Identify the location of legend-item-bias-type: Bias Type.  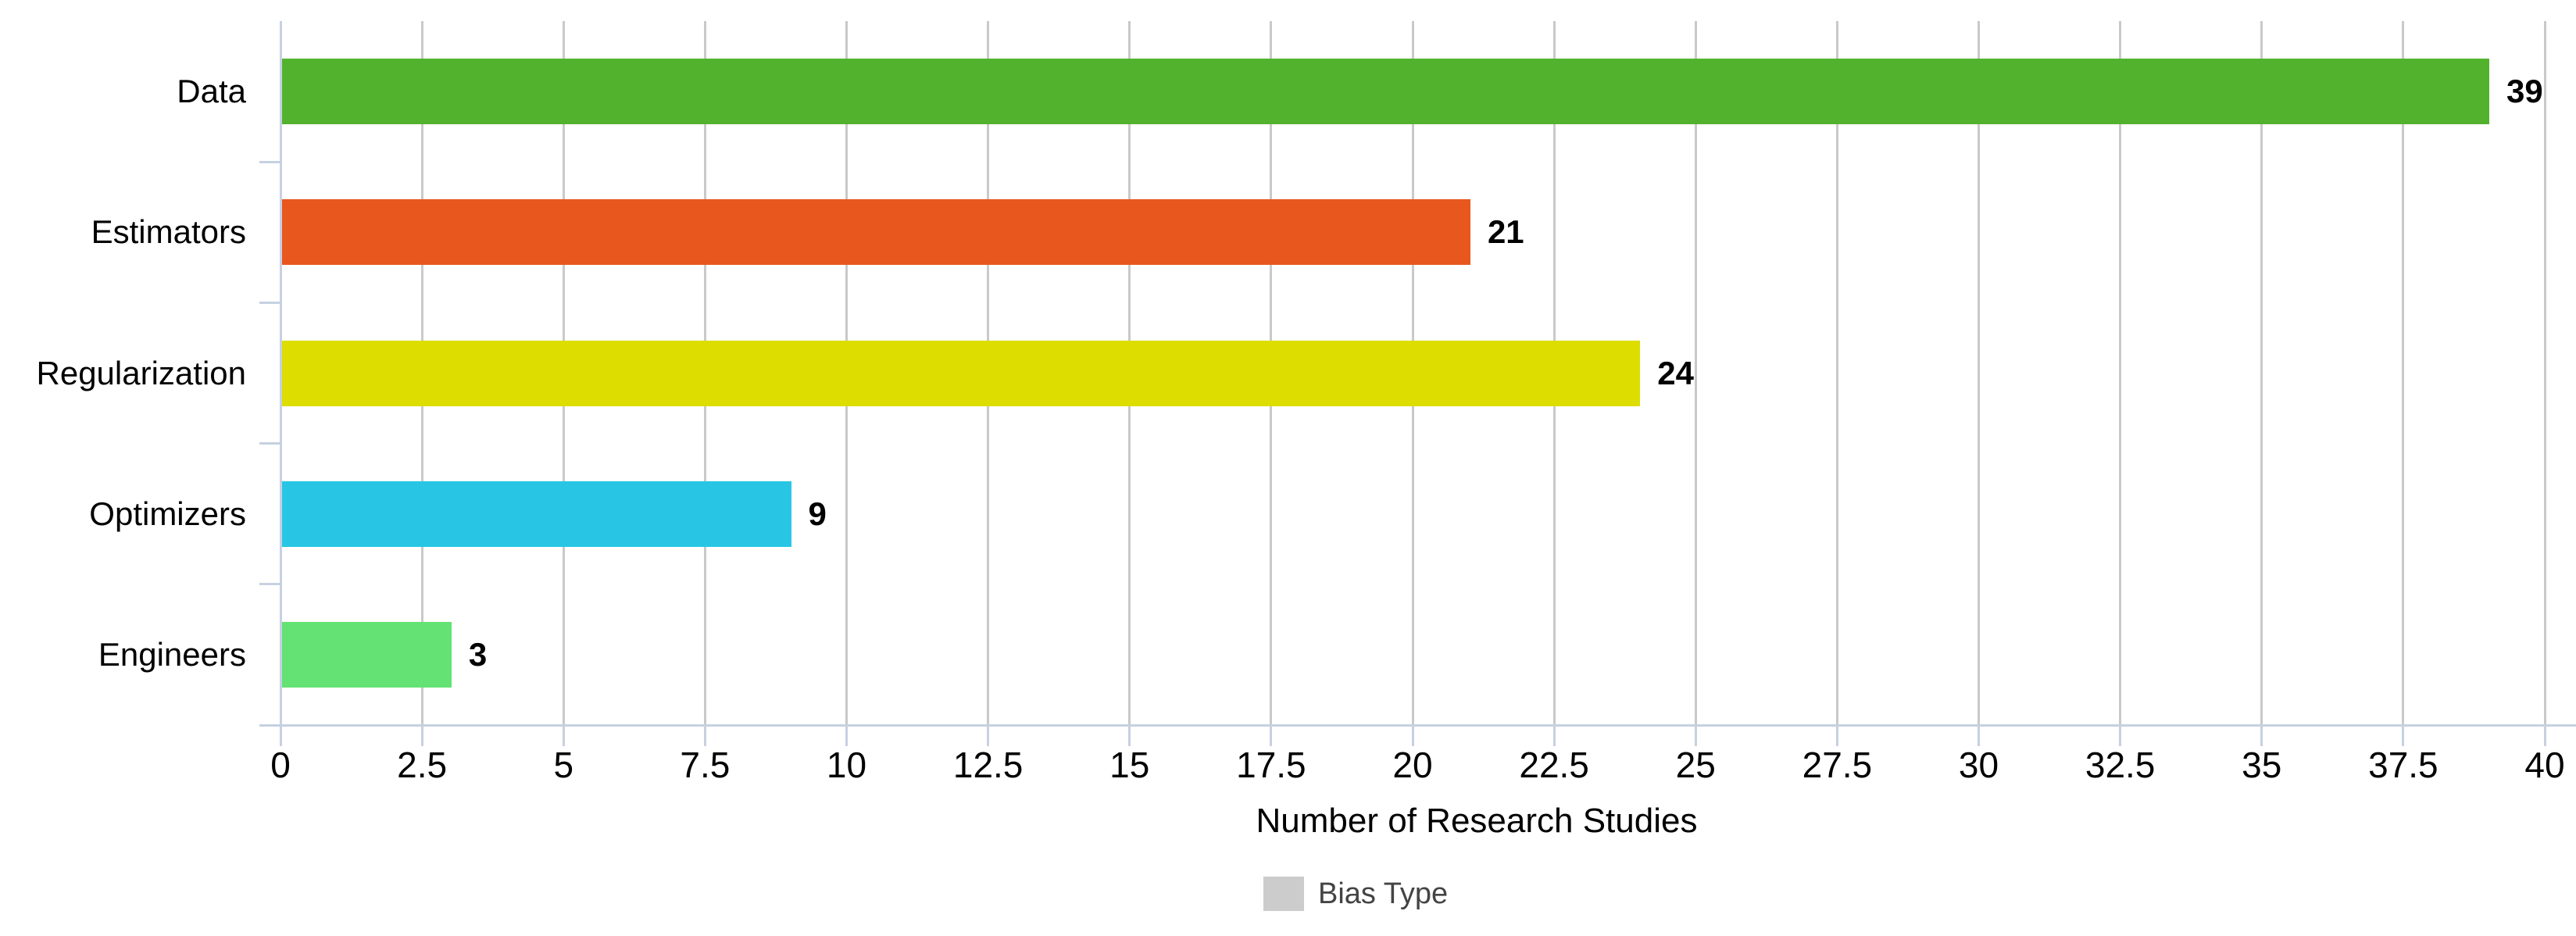
(1356, 894).